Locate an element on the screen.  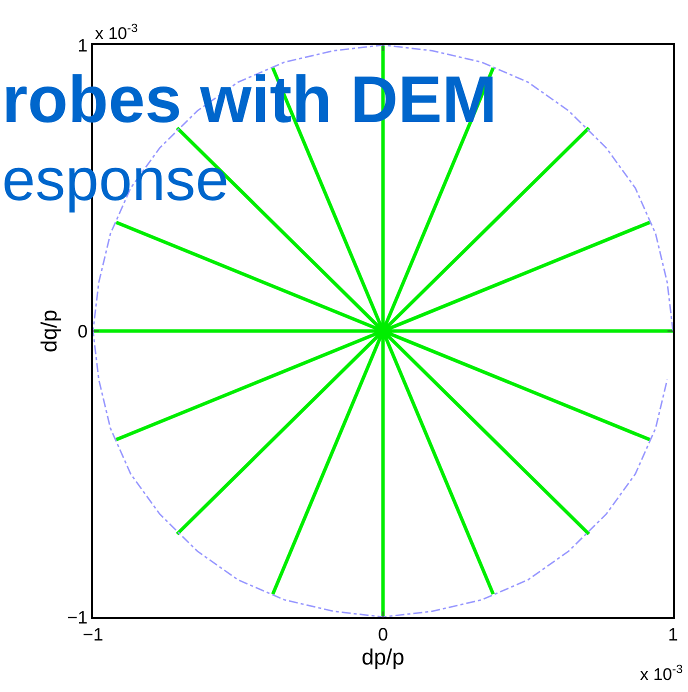
y-tick-label: 1 is located at coordinates (83, 45).